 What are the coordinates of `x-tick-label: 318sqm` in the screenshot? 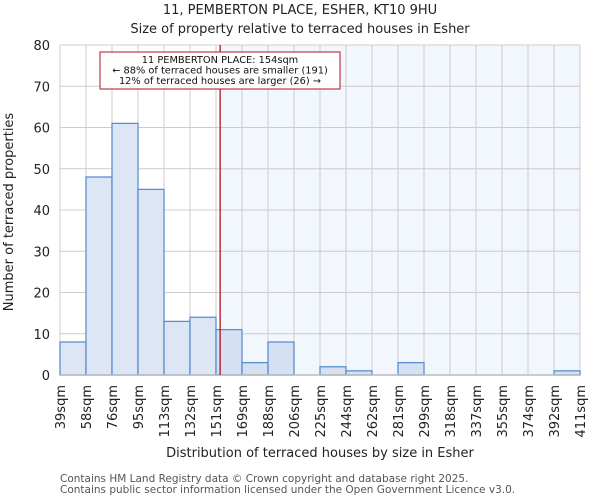 It's located at (451, 411).